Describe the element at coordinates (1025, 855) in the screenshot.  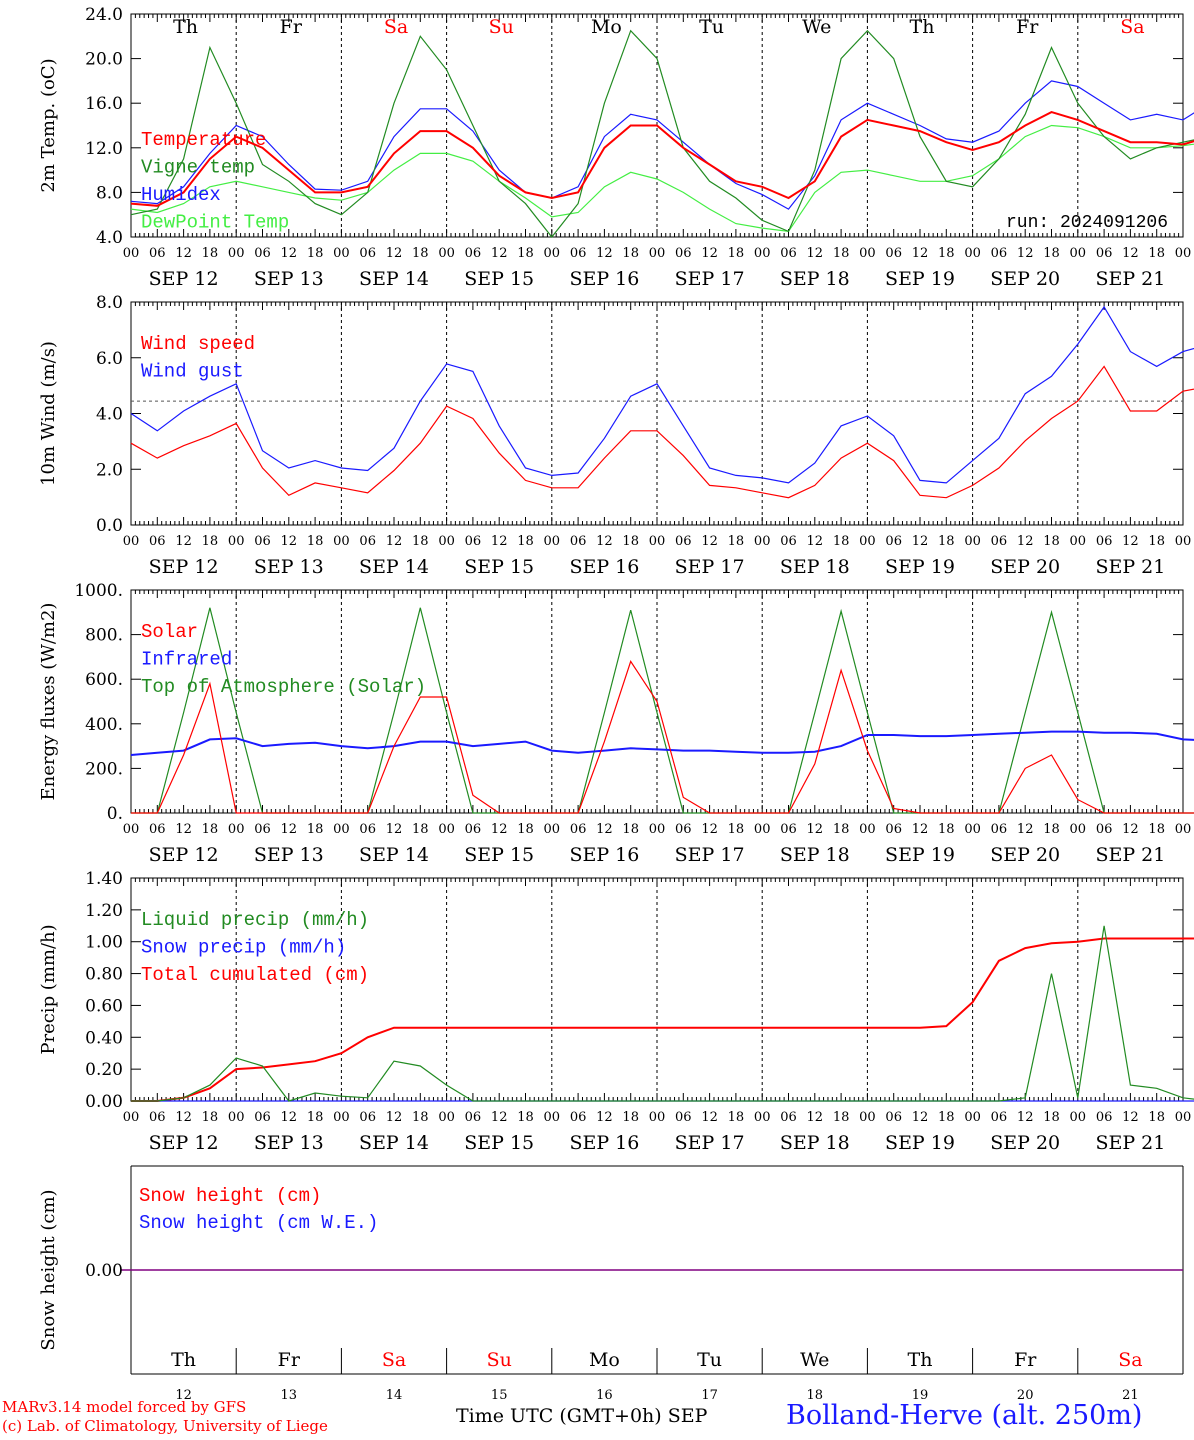
I see `date-label: SEP 20` at that location.